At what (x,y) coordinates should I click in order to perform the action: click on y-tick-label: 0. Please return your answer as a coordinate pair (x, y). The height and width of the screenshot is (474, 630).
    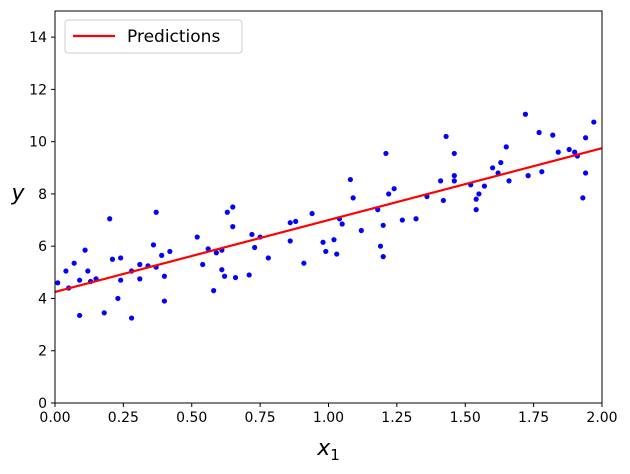
    Looking at the image, I should click on (42, 404).